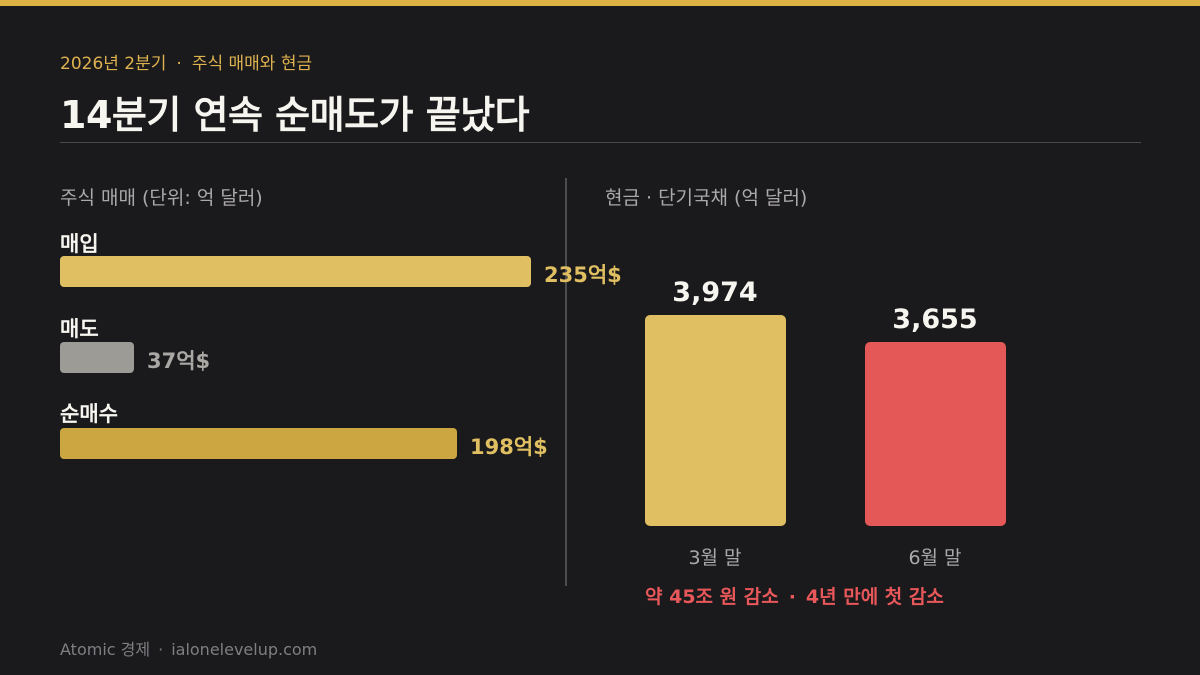 The image size is (1200, 675). What do you see at coordinates (161, 198) in the screenshot?
I see `left-chart-title: 주식 매매 (단위: 억 달러)` at bounding box center [161, 198].